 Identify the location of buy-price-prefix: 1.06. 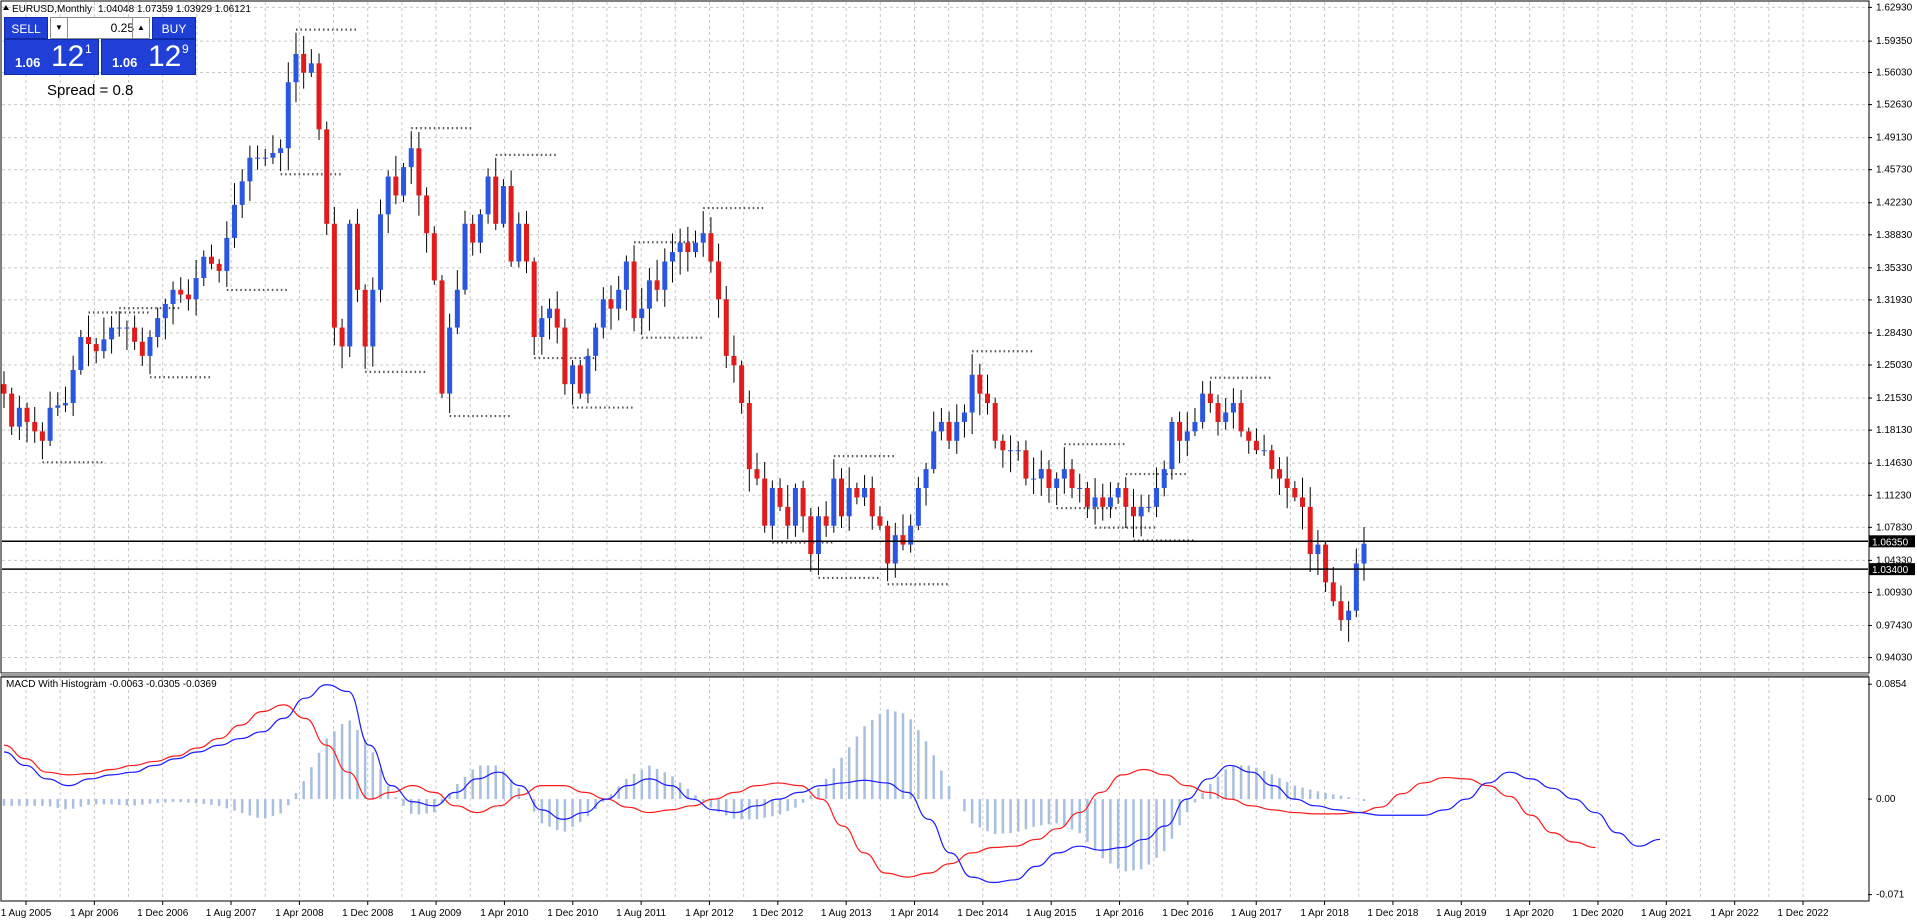
(125, 62).